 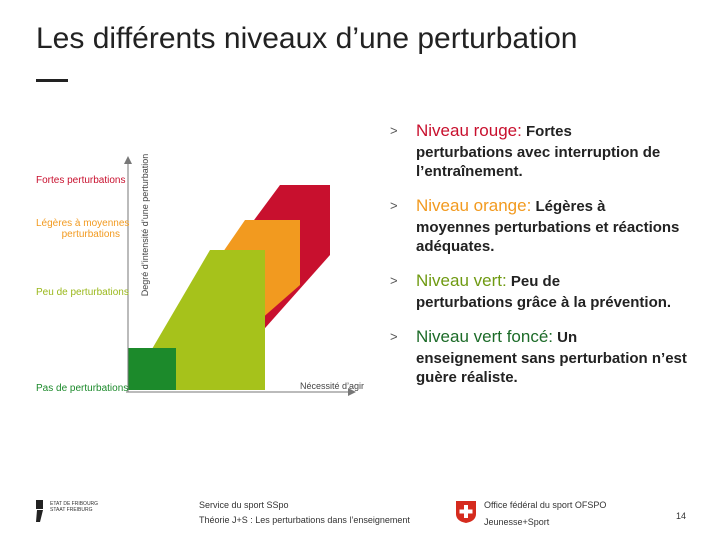 I want to click on label-peu-perturbations: Peu de perturbations, so click(x=82, y=292).